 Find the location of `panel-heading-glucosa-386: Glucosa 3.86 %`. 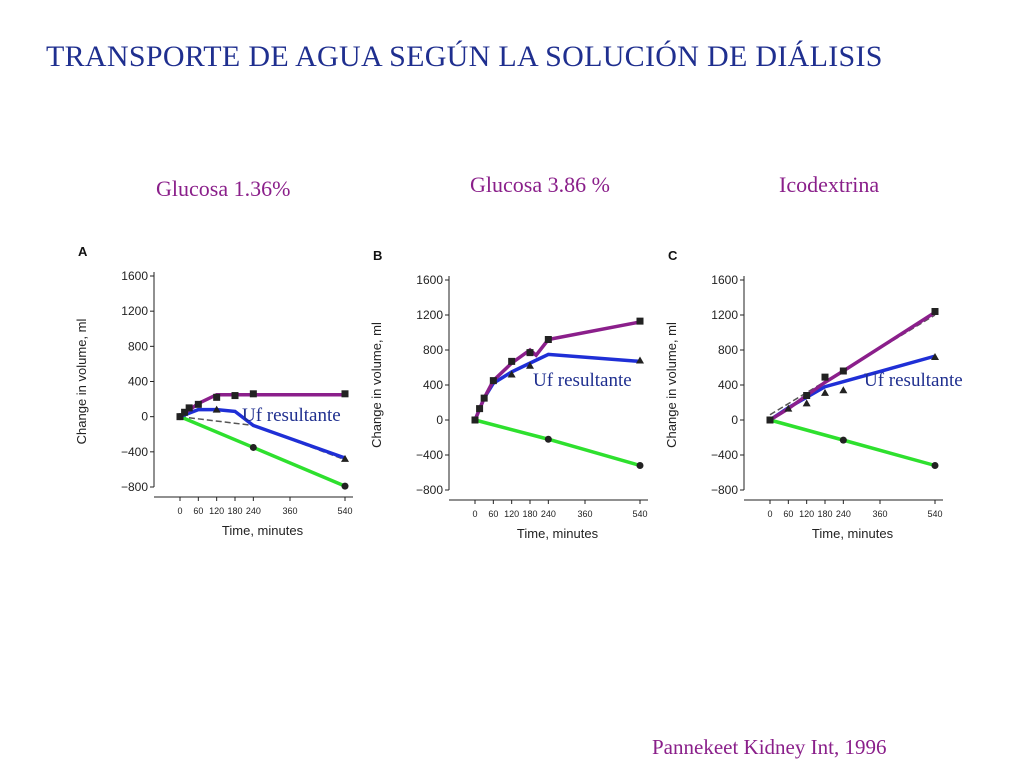

panel-heading-glucosa-386: Glucosa 3.86 % is located at coordinates (540, 184).